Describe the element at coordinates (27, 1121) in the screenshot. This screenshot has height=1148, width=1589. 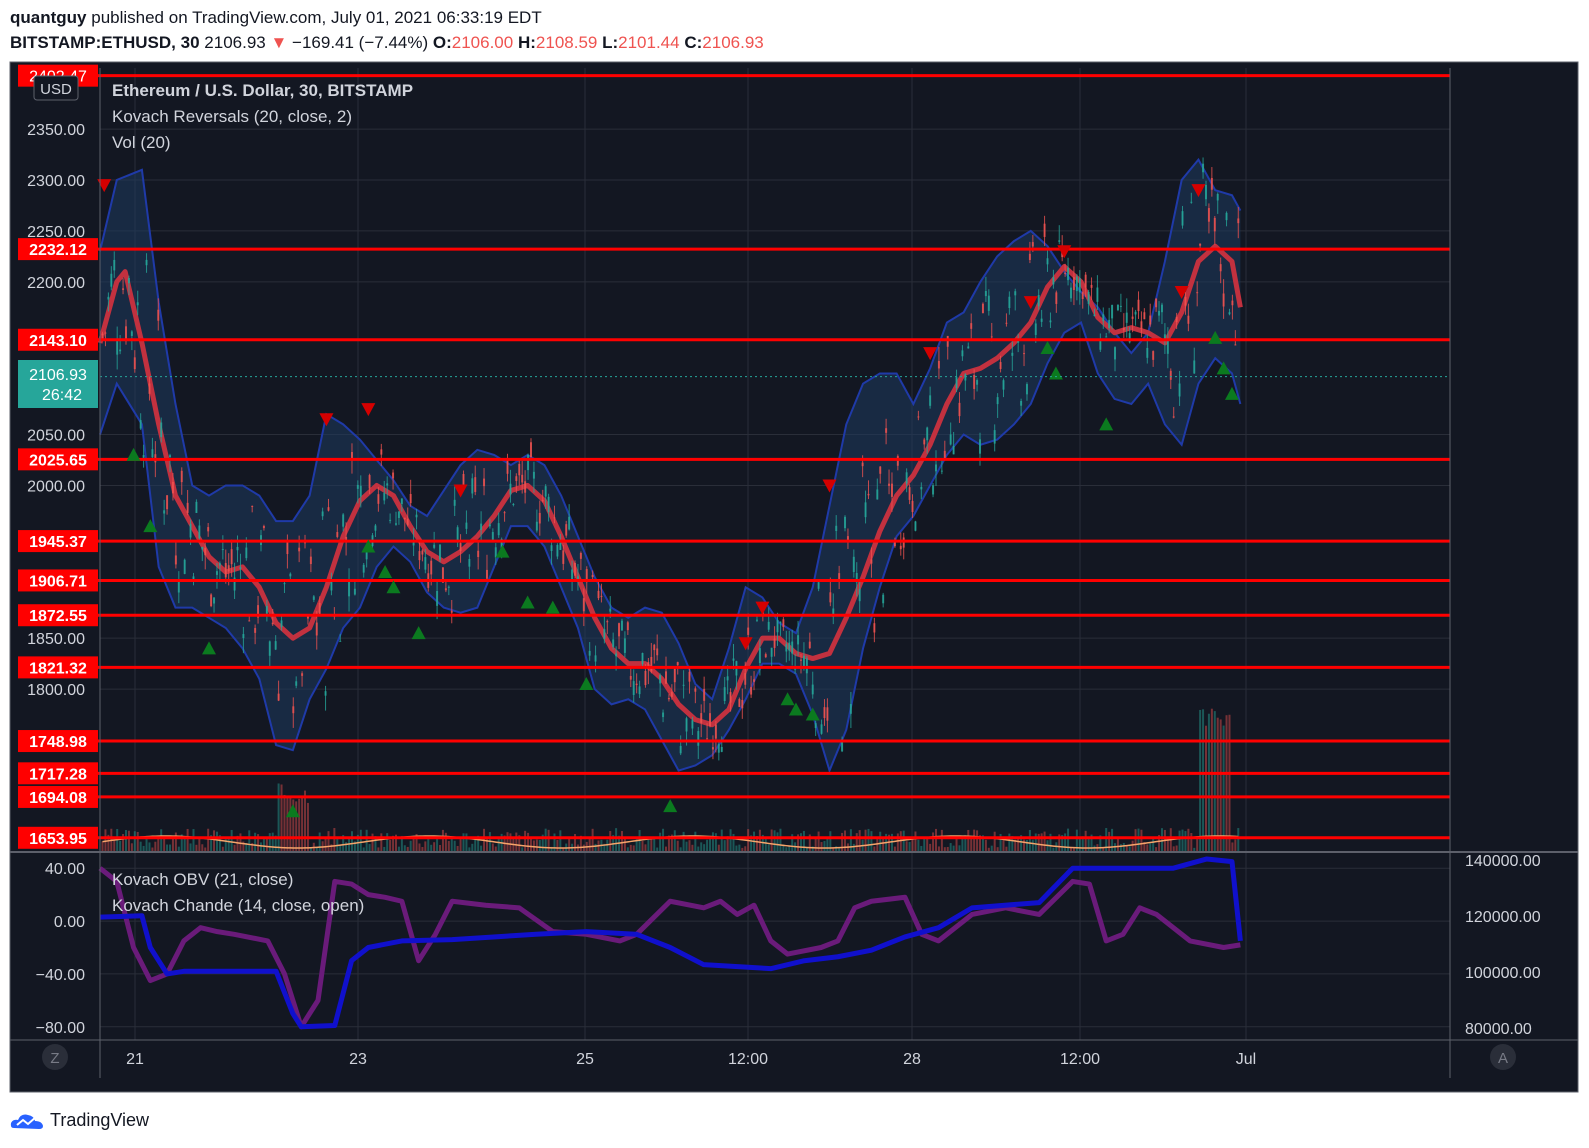
I see `cloud-icon` at that location.